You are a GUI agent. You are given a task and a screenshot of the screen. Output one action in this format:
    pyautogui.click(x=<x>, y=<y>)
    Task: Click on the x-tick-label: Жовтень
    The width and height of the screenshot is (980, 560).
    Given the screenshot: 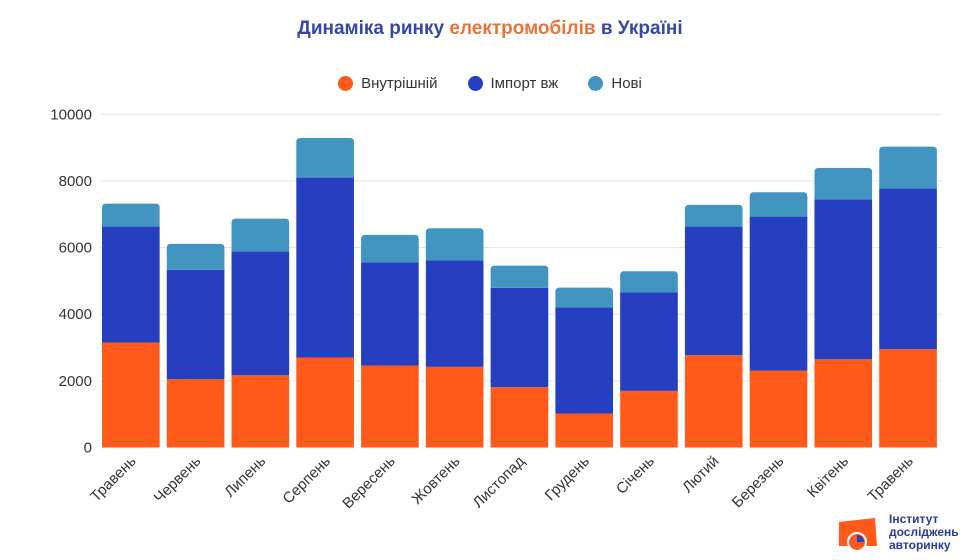 What is the action you would take?
    pyautogui.click(x=435, y=480)
    